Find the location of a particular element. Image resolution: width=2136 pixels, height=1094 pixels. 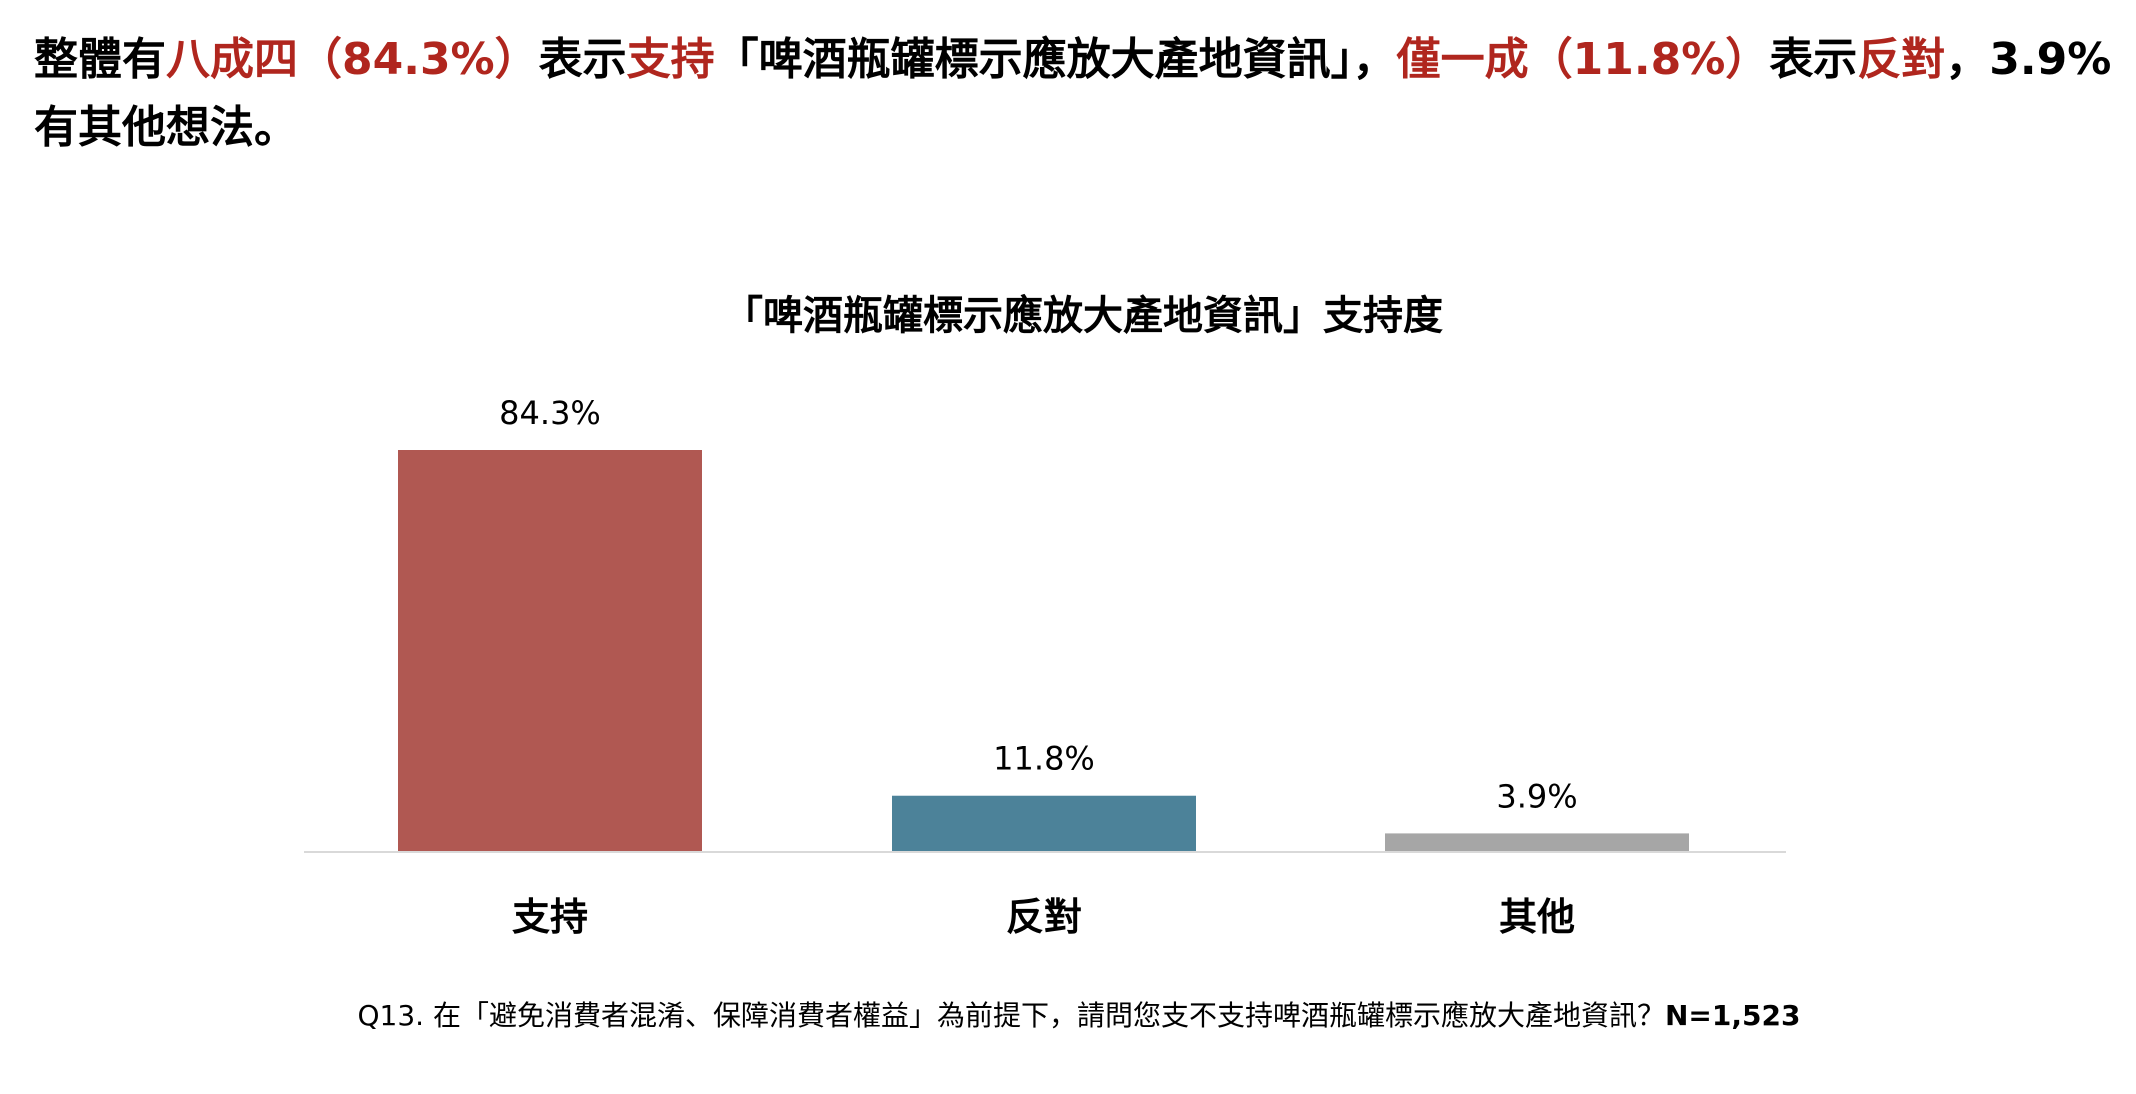

headline-part: 整體有 is located at coordinates (100, 59).